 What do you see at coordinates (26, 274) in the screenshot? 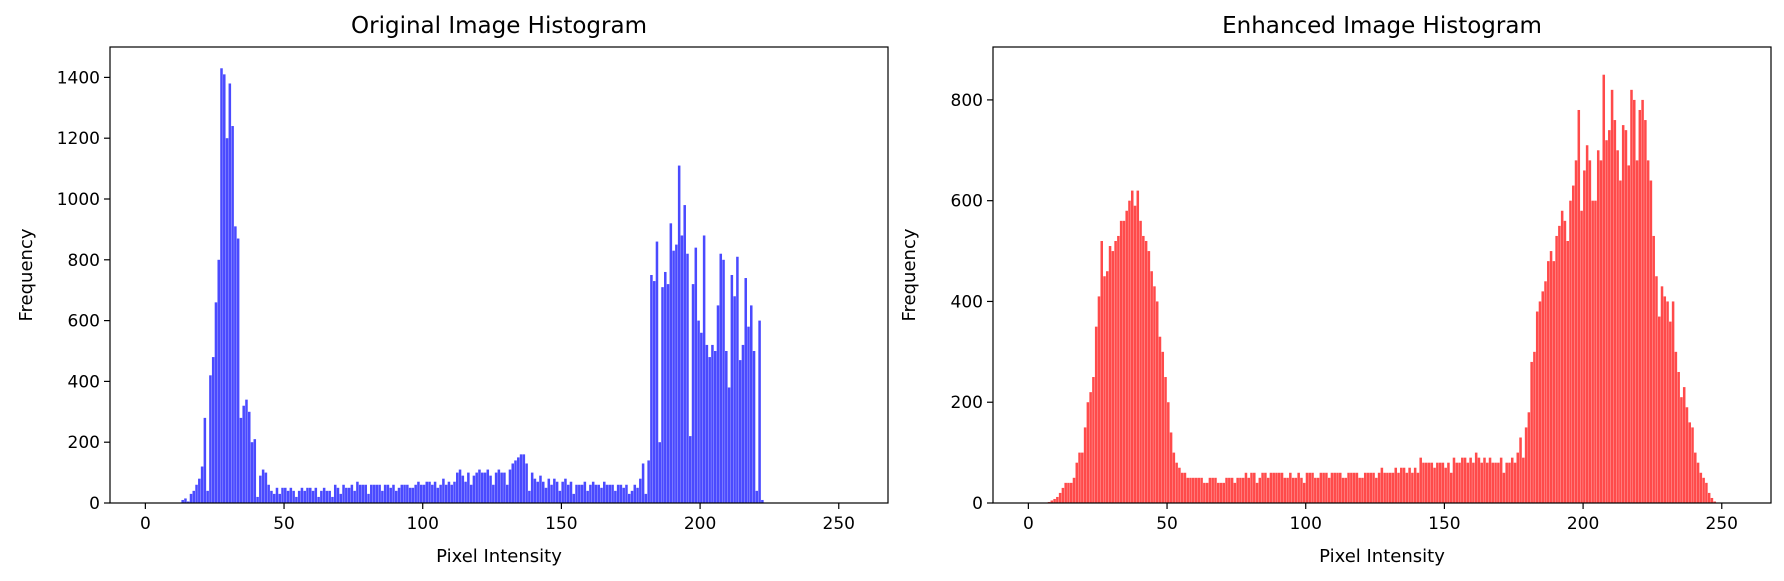
I see `y-axis-label: Frequency` at bounding box center [26, 274].